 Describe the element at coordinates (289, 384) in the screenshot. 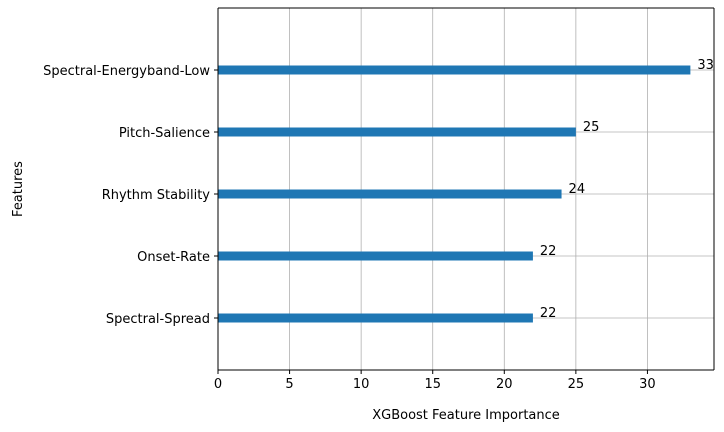

I see `x-tick-label: 5` at that location.